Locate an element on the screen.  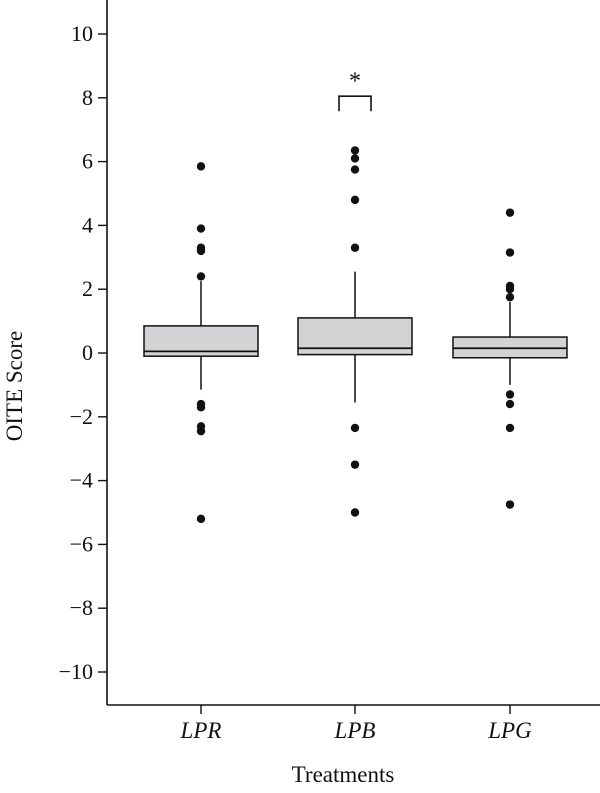
significance-asterisk: * is located at coordinates (355, 81).